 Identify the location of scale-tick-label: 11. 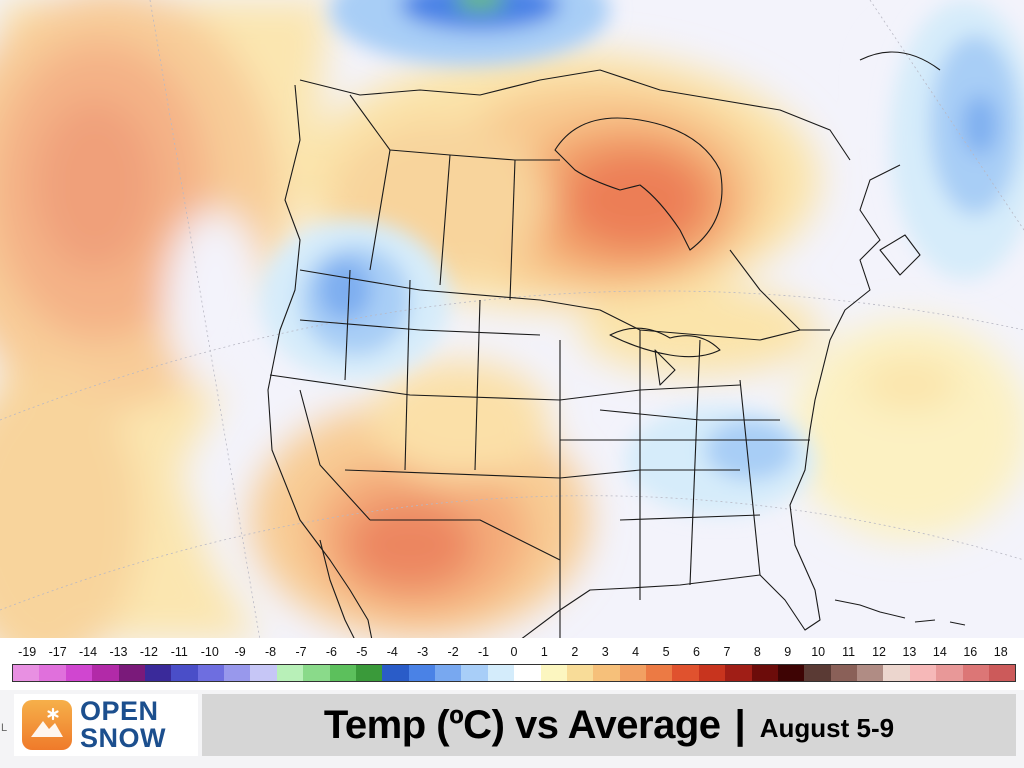
(849, 652).